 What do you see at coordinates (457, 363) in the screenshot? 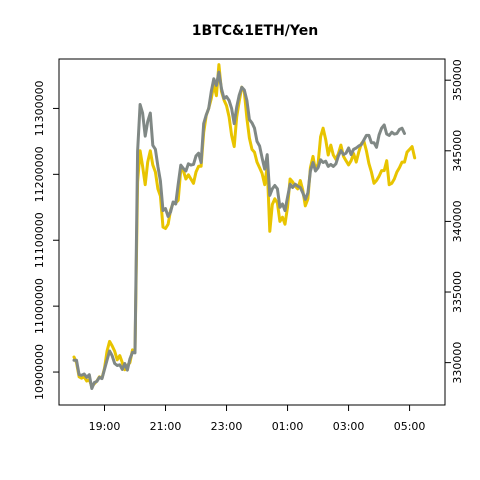
I see `y-right-tick-label: 330000` at bounding box center [457, 363].